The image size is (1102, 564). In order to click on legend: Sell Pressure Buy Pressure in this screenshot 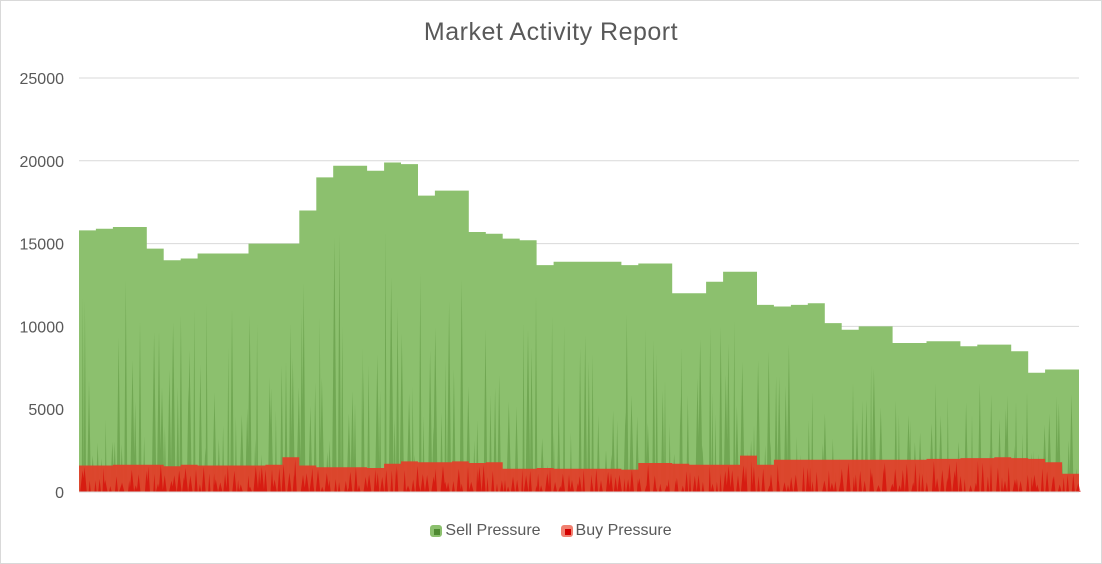, I will do `click(551, 531)`.